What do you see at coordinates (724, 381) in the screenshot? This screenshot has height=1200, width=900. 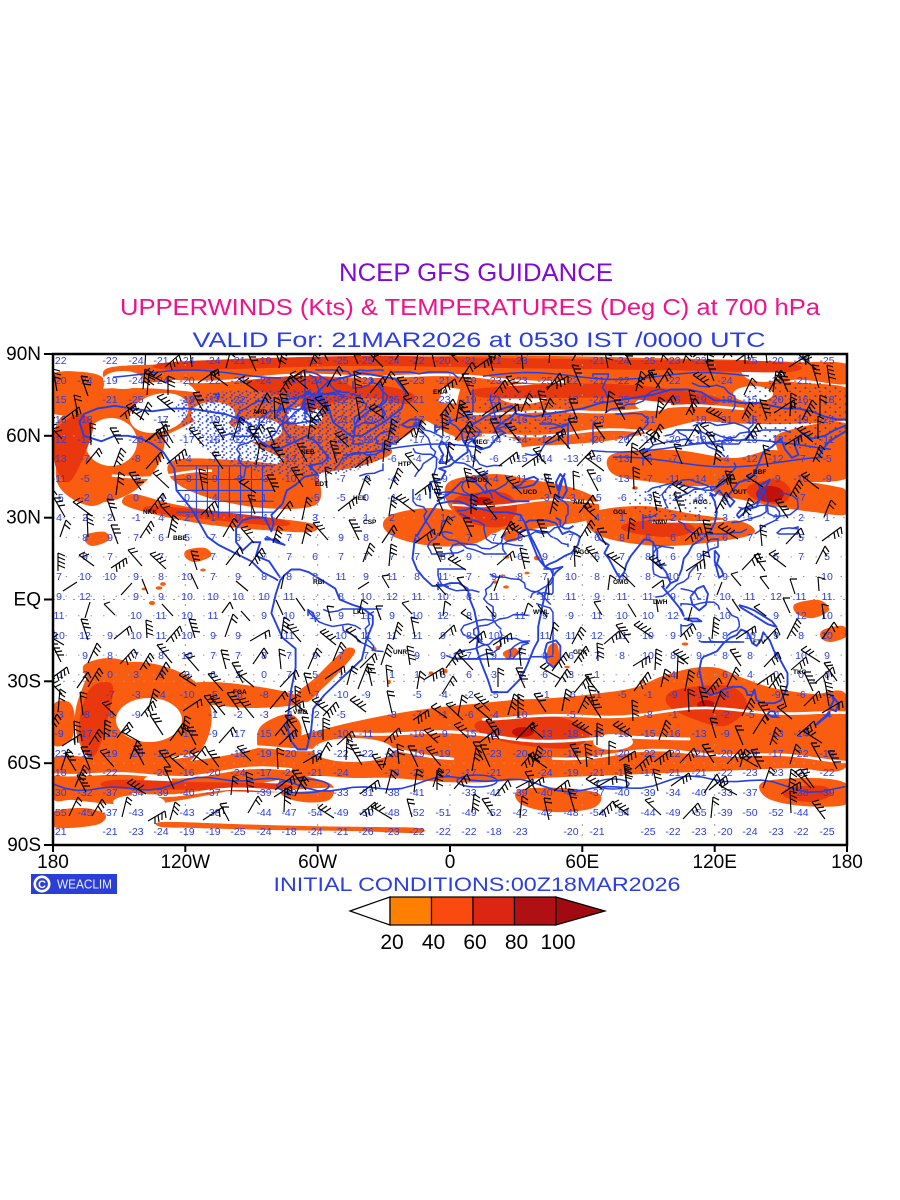 I see `svg-text: -24` at bounding box center [724, 381].